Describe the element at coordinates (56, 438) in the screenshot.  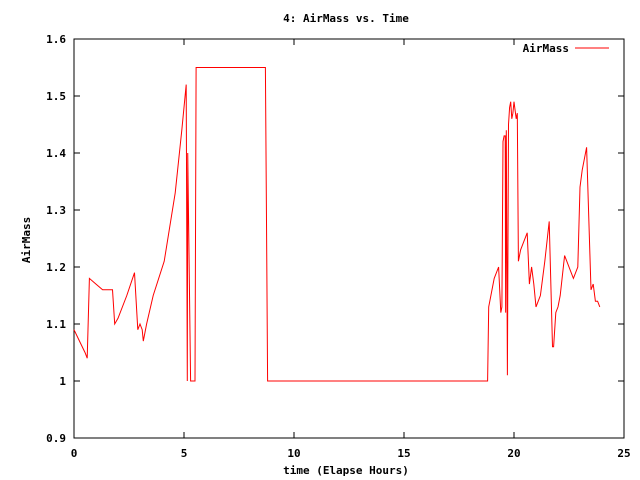
I see `y-tick-label: 0.9` at that location.